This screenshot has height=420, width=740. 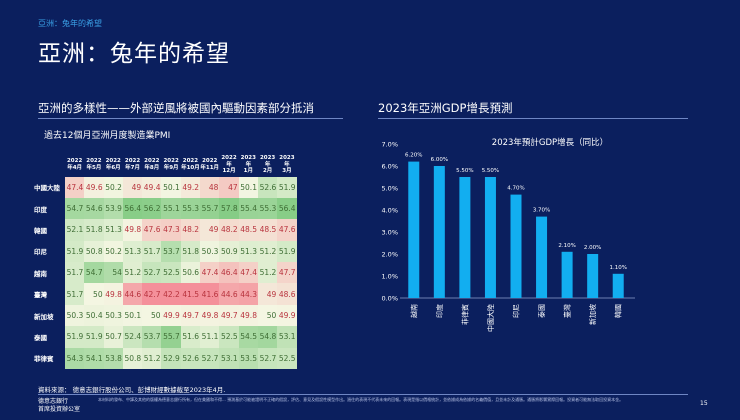 What do you see at coordinates (229, 273) in the screenshot?
I see `heatmap-cell: 46.4` at bounding box center [229, 273].